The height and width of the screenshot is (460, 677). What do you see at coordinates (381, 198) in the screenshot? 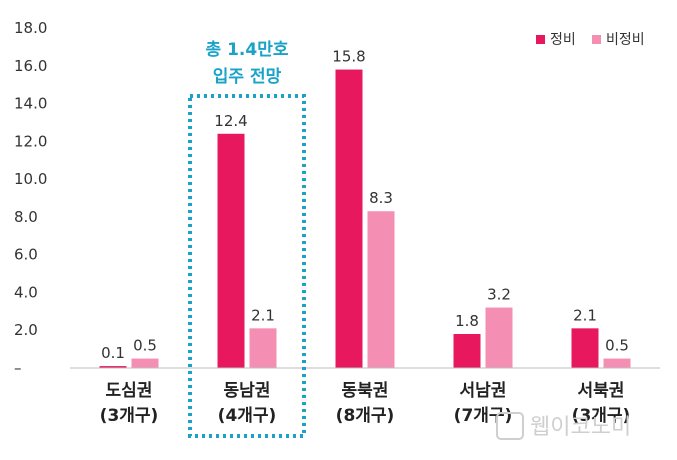
I see `data-label: 8.3` at bounding box center [381, 198].